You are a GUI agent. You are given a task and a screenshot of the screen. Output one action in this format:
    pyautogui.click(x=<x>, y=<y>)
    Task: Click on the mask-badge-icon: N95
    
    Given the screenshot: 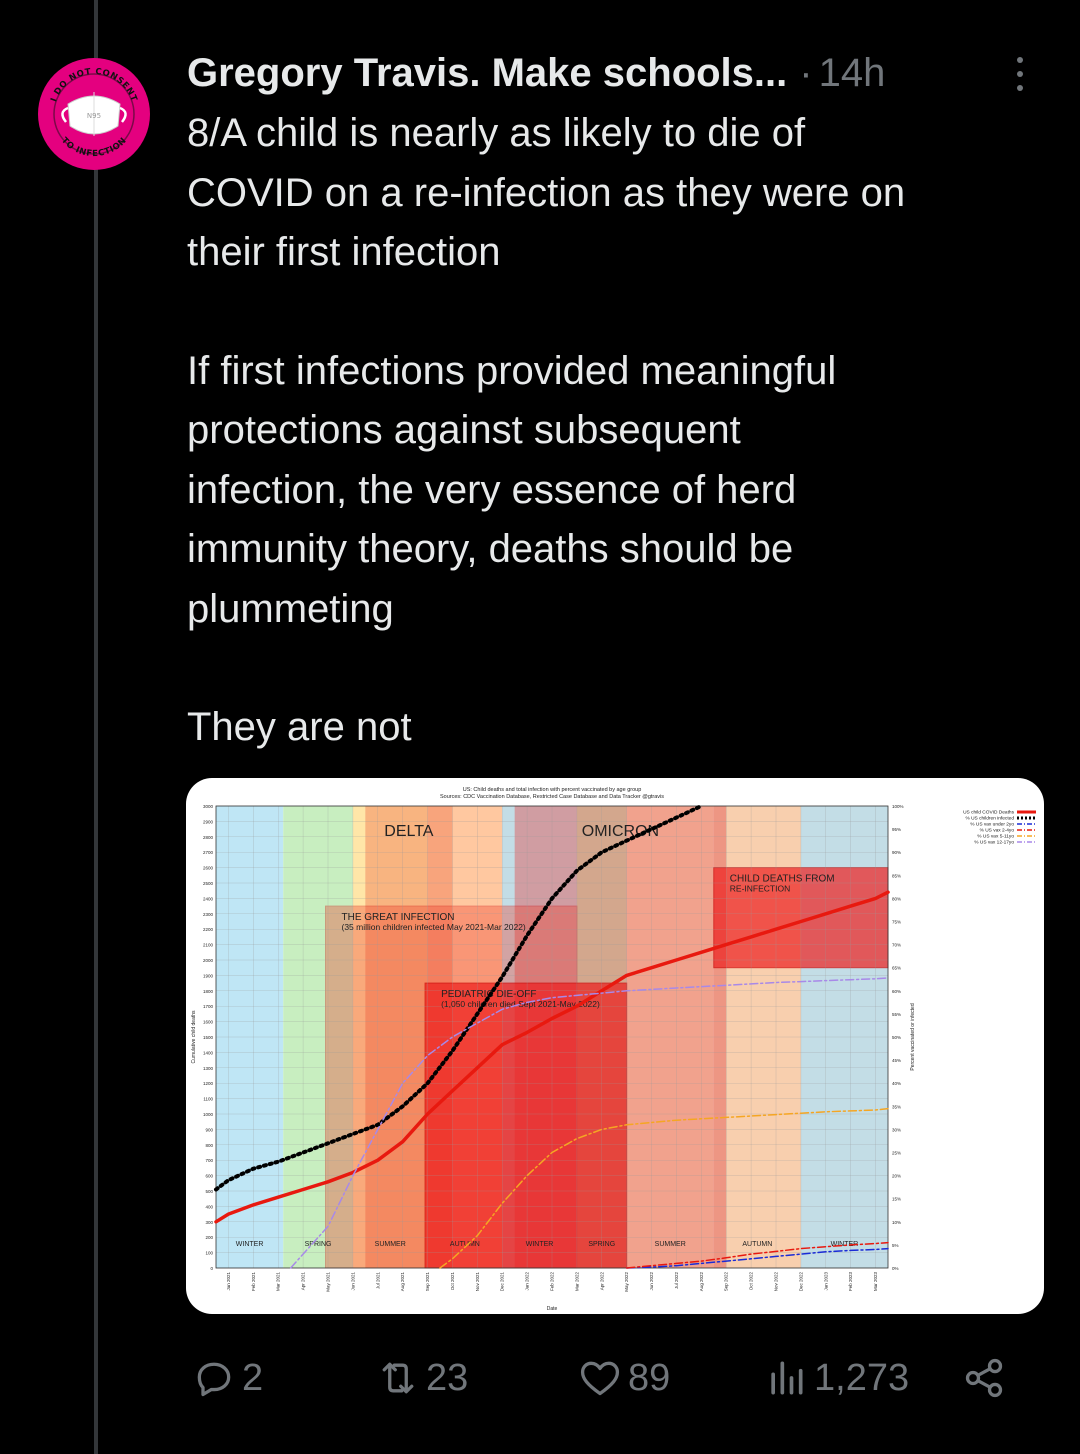 What is the action you would take?
    pyautogui.click(x=94, y=114)
    